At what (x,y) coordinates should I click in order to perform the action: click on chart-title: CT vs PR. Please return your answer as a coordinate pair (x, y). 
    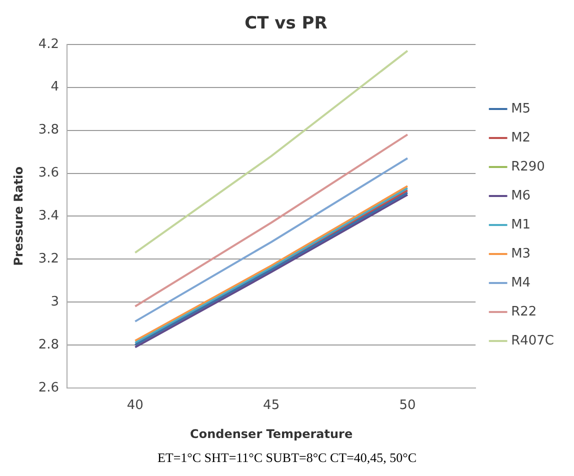
    Looking at the image, I should click on (286, 24).